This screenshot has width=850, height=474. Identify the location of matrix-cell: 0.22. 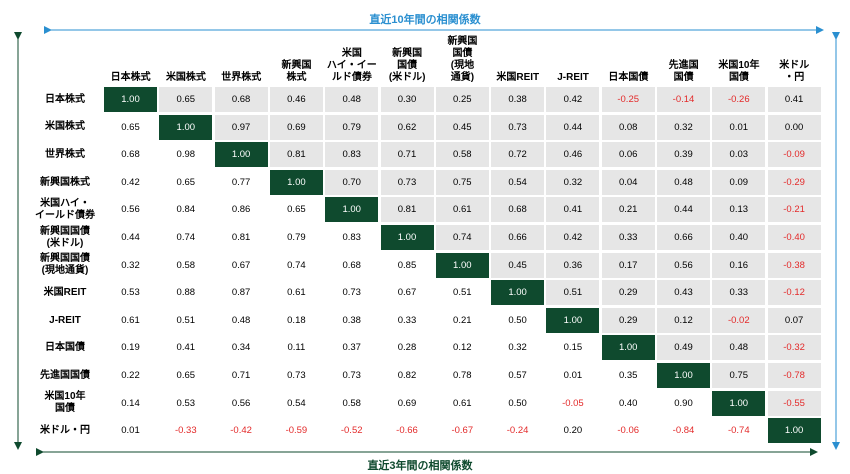
(130, 375).